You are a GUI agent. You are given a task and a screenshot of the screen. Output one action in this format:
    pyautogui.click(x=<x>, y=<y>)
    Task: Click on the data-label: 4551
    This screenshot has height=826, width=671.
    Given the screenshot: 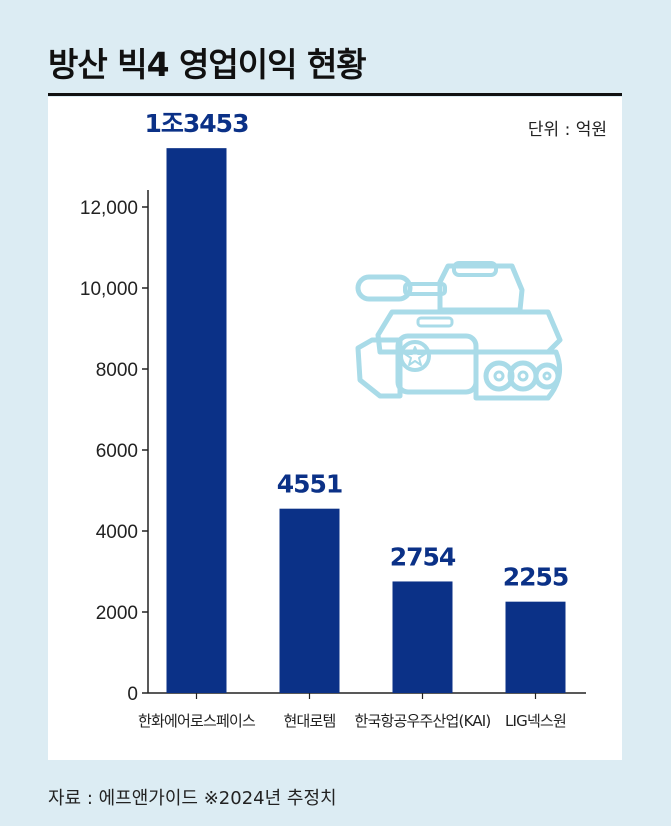 What is the action you would take?
    pyautogui.click(x=310, y=484)
    